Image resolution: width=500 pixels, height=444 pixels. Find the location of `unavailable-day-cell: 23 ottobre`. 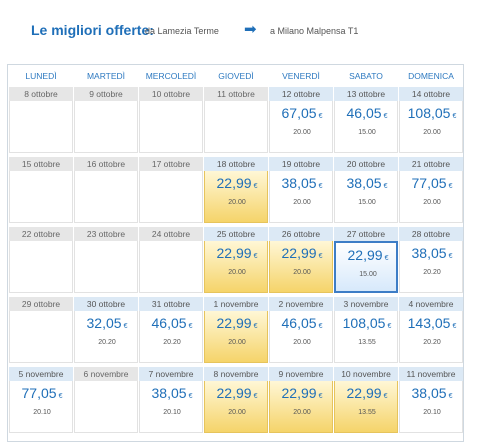

unavailable-day-cell: 23 ottobre is located at coordinates (106, 260).